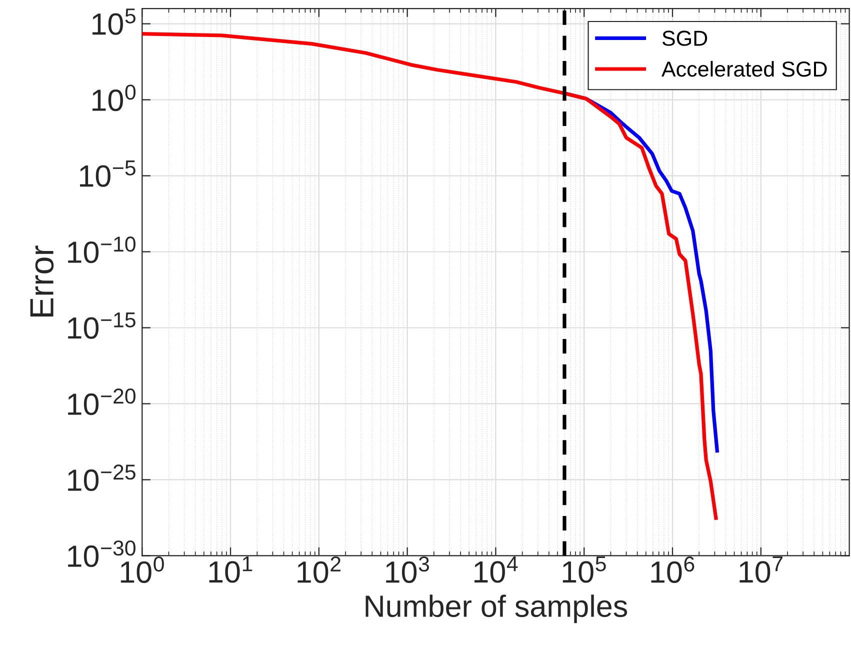 This screenshot has width=851, height=660. Describe the element at coordinates (584, 569) in the screenshot. I see `x-tick-label: 10$^{5}$` at that location.